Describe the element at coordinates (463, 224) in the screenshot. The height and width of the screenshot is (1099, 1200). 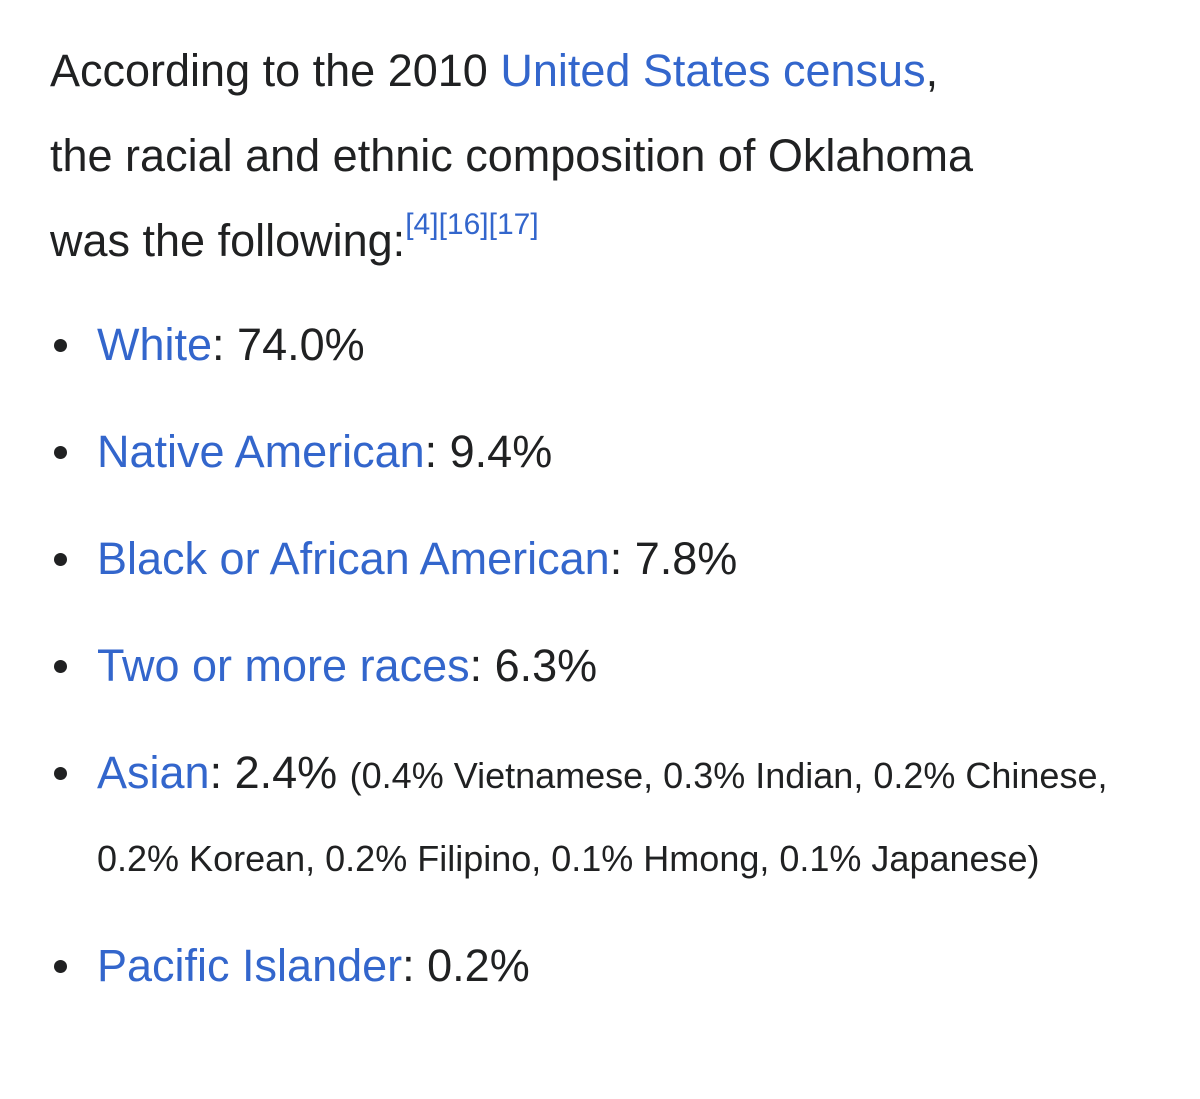
I see `ref-link: [16]` at that location.